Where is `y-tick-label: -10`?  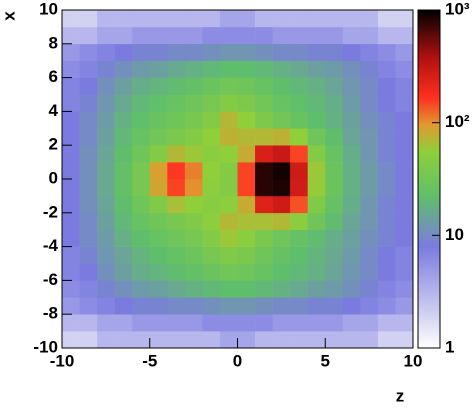
y-tick-label: -10 is located at coordinates (45, 346).